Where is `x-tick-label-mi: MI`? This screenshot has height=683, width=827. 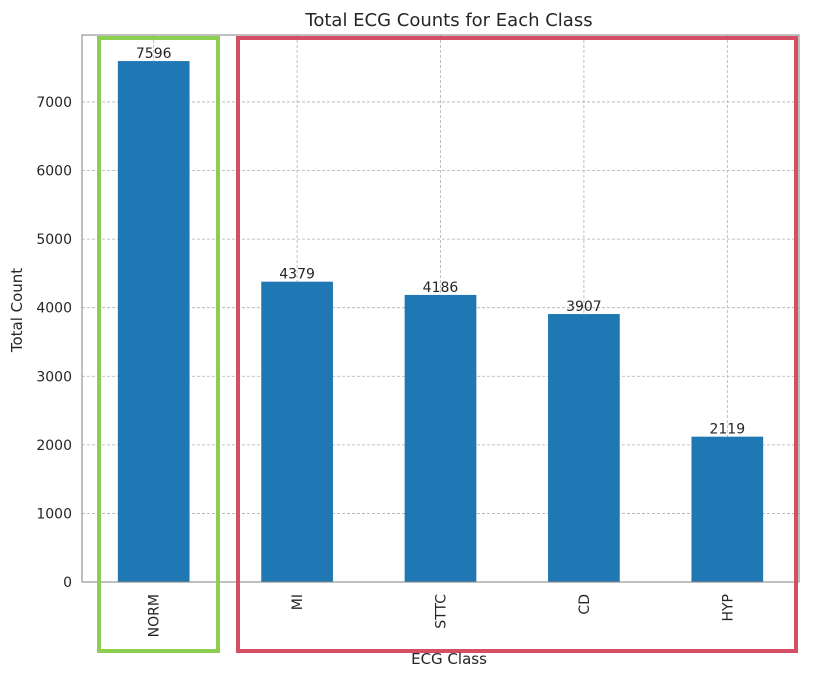
x-tick-label-mi: MI is located at coordinates (298, 602).